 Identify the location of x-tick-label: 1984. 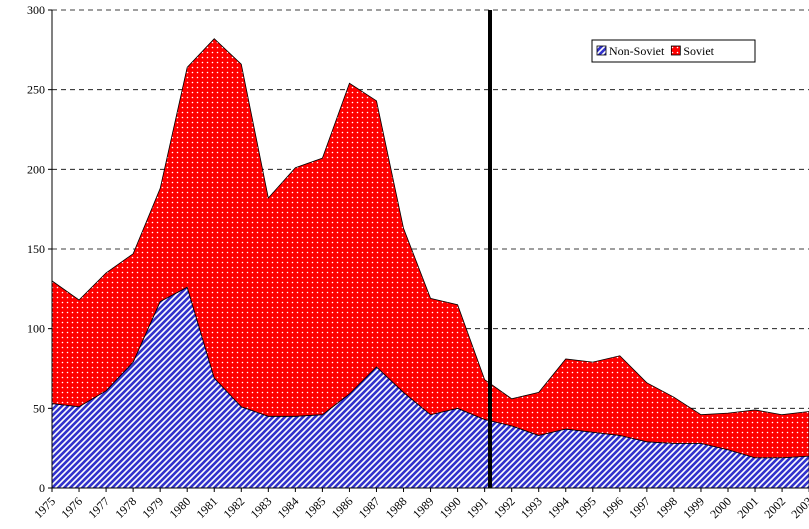
(288, 507).